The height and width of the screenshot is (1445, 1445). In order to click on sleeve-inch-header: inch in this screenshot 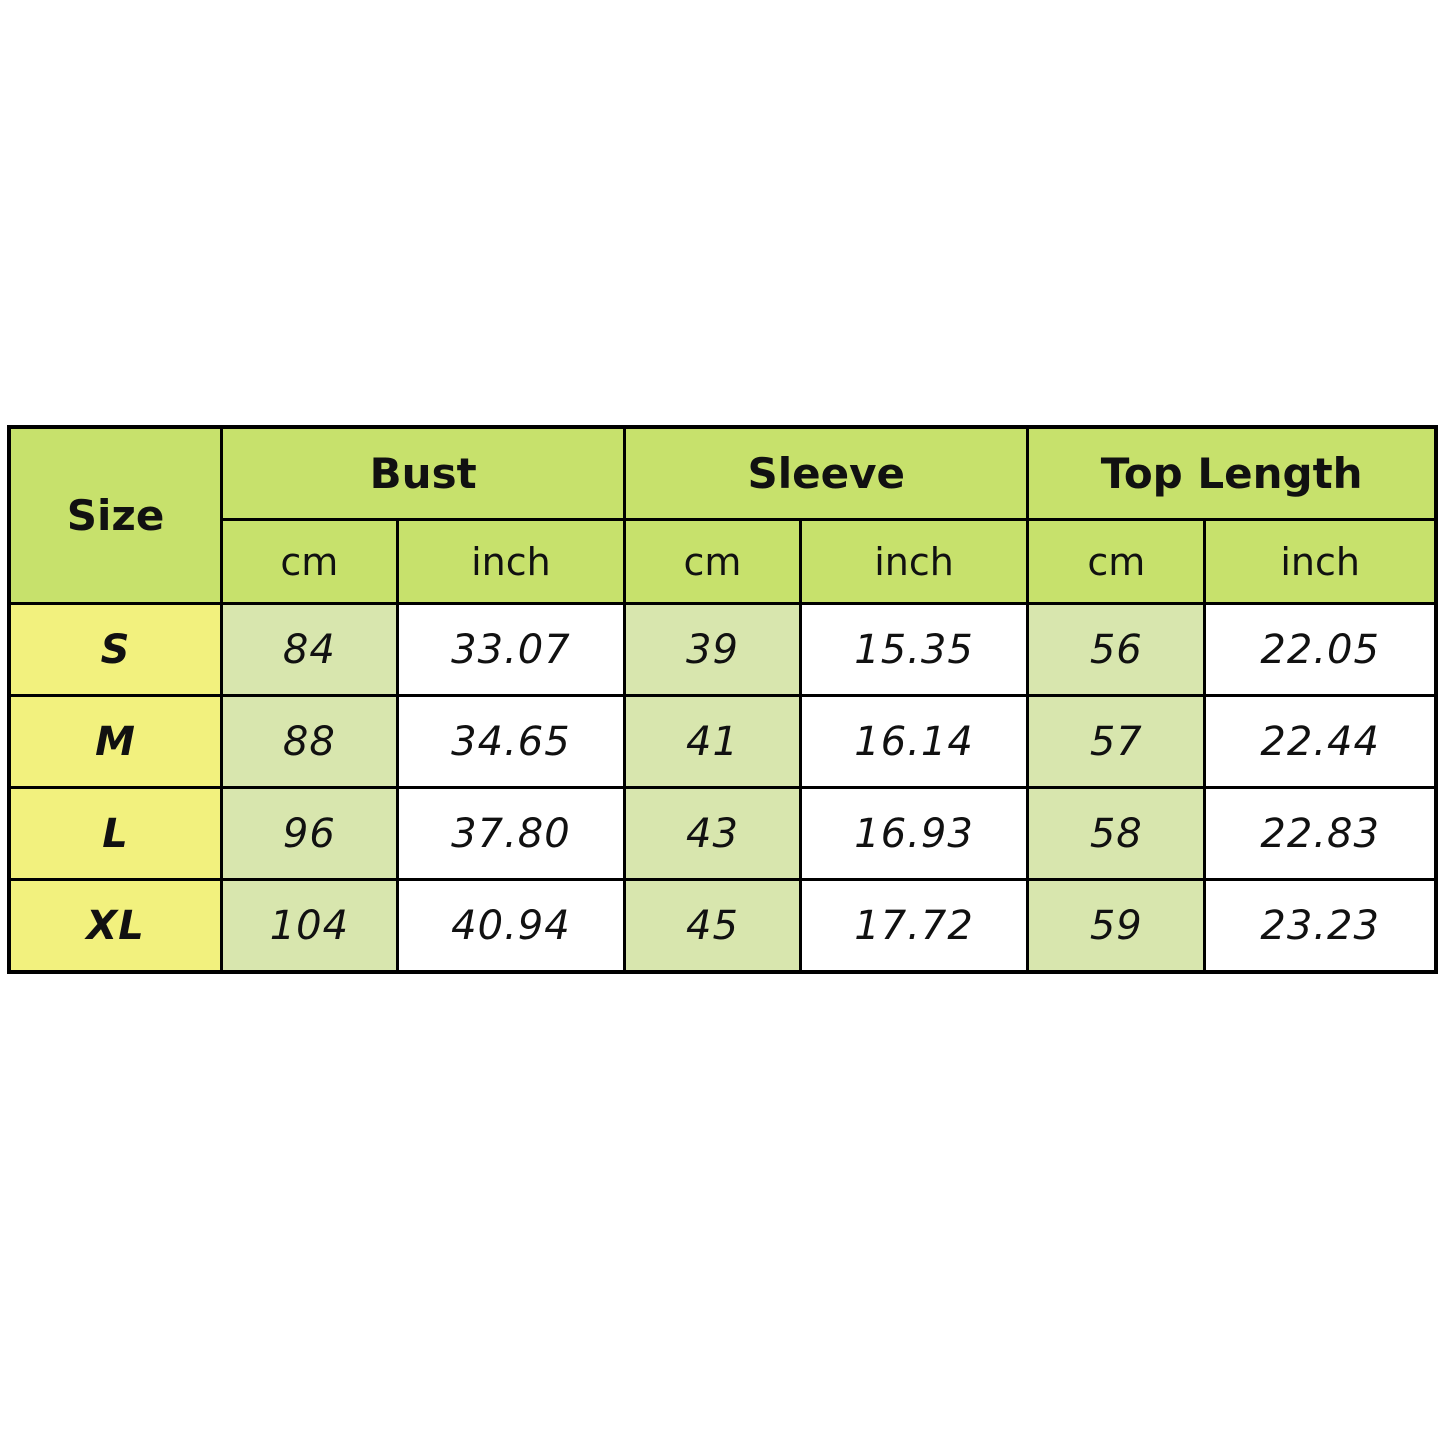, I will do `click(914, 561)`.